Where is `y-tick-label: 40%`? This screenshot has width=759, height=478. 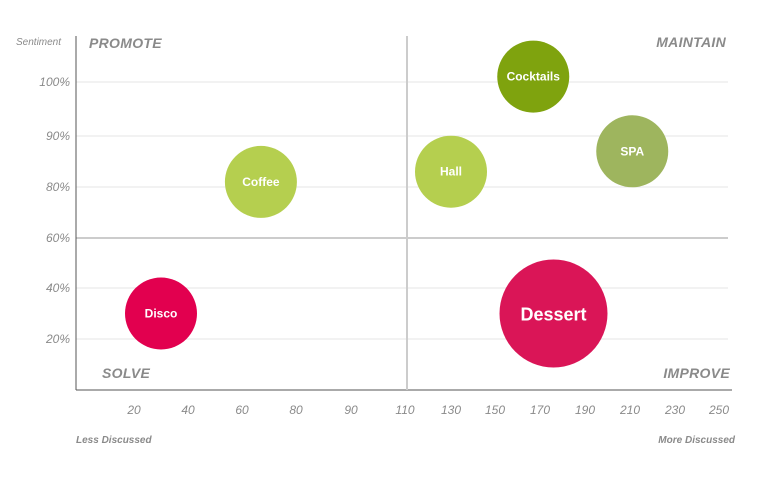
y-tick-label: 40% is located at coordinates (58, 288).